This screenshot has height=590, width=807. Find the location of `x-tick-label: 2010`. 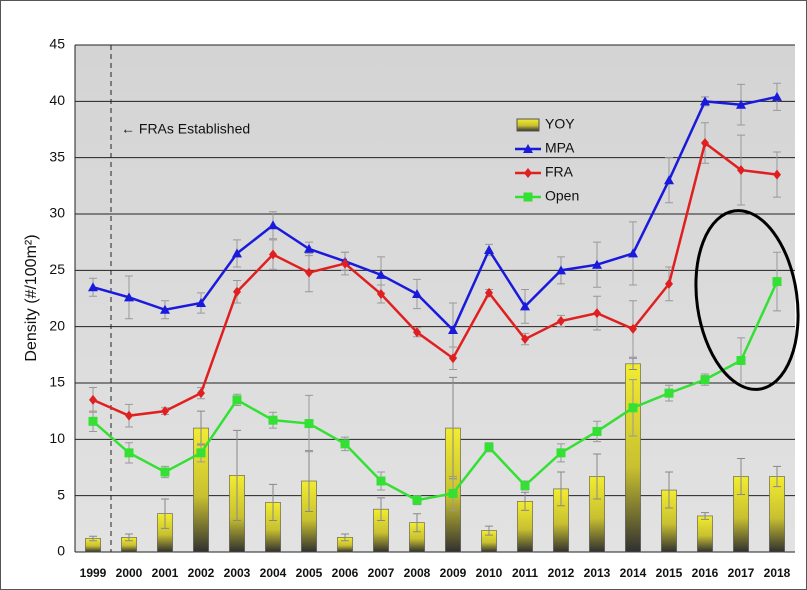

x-tick-label: 2010 is located at coordinates (489, 573).